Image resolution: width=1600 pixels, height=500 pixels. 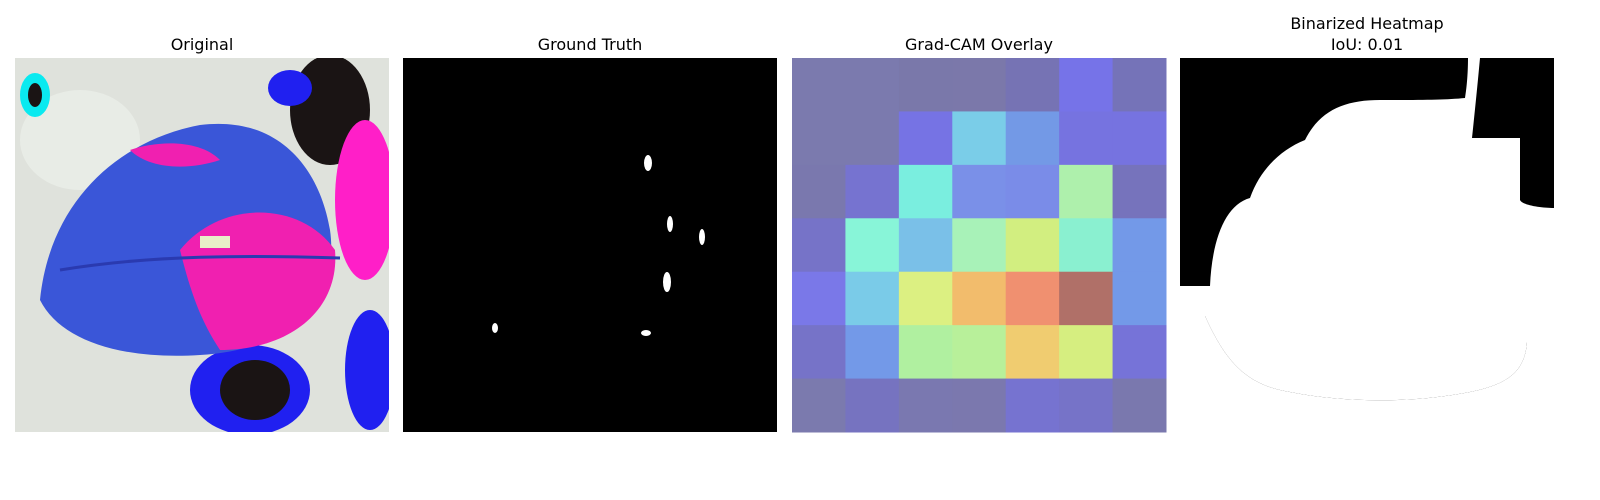 What do you see at coordinates (1367, 44) in the screenshot?
I see `panel-subtitle: IoU: 0.01` at bounding box center [1367, 44].